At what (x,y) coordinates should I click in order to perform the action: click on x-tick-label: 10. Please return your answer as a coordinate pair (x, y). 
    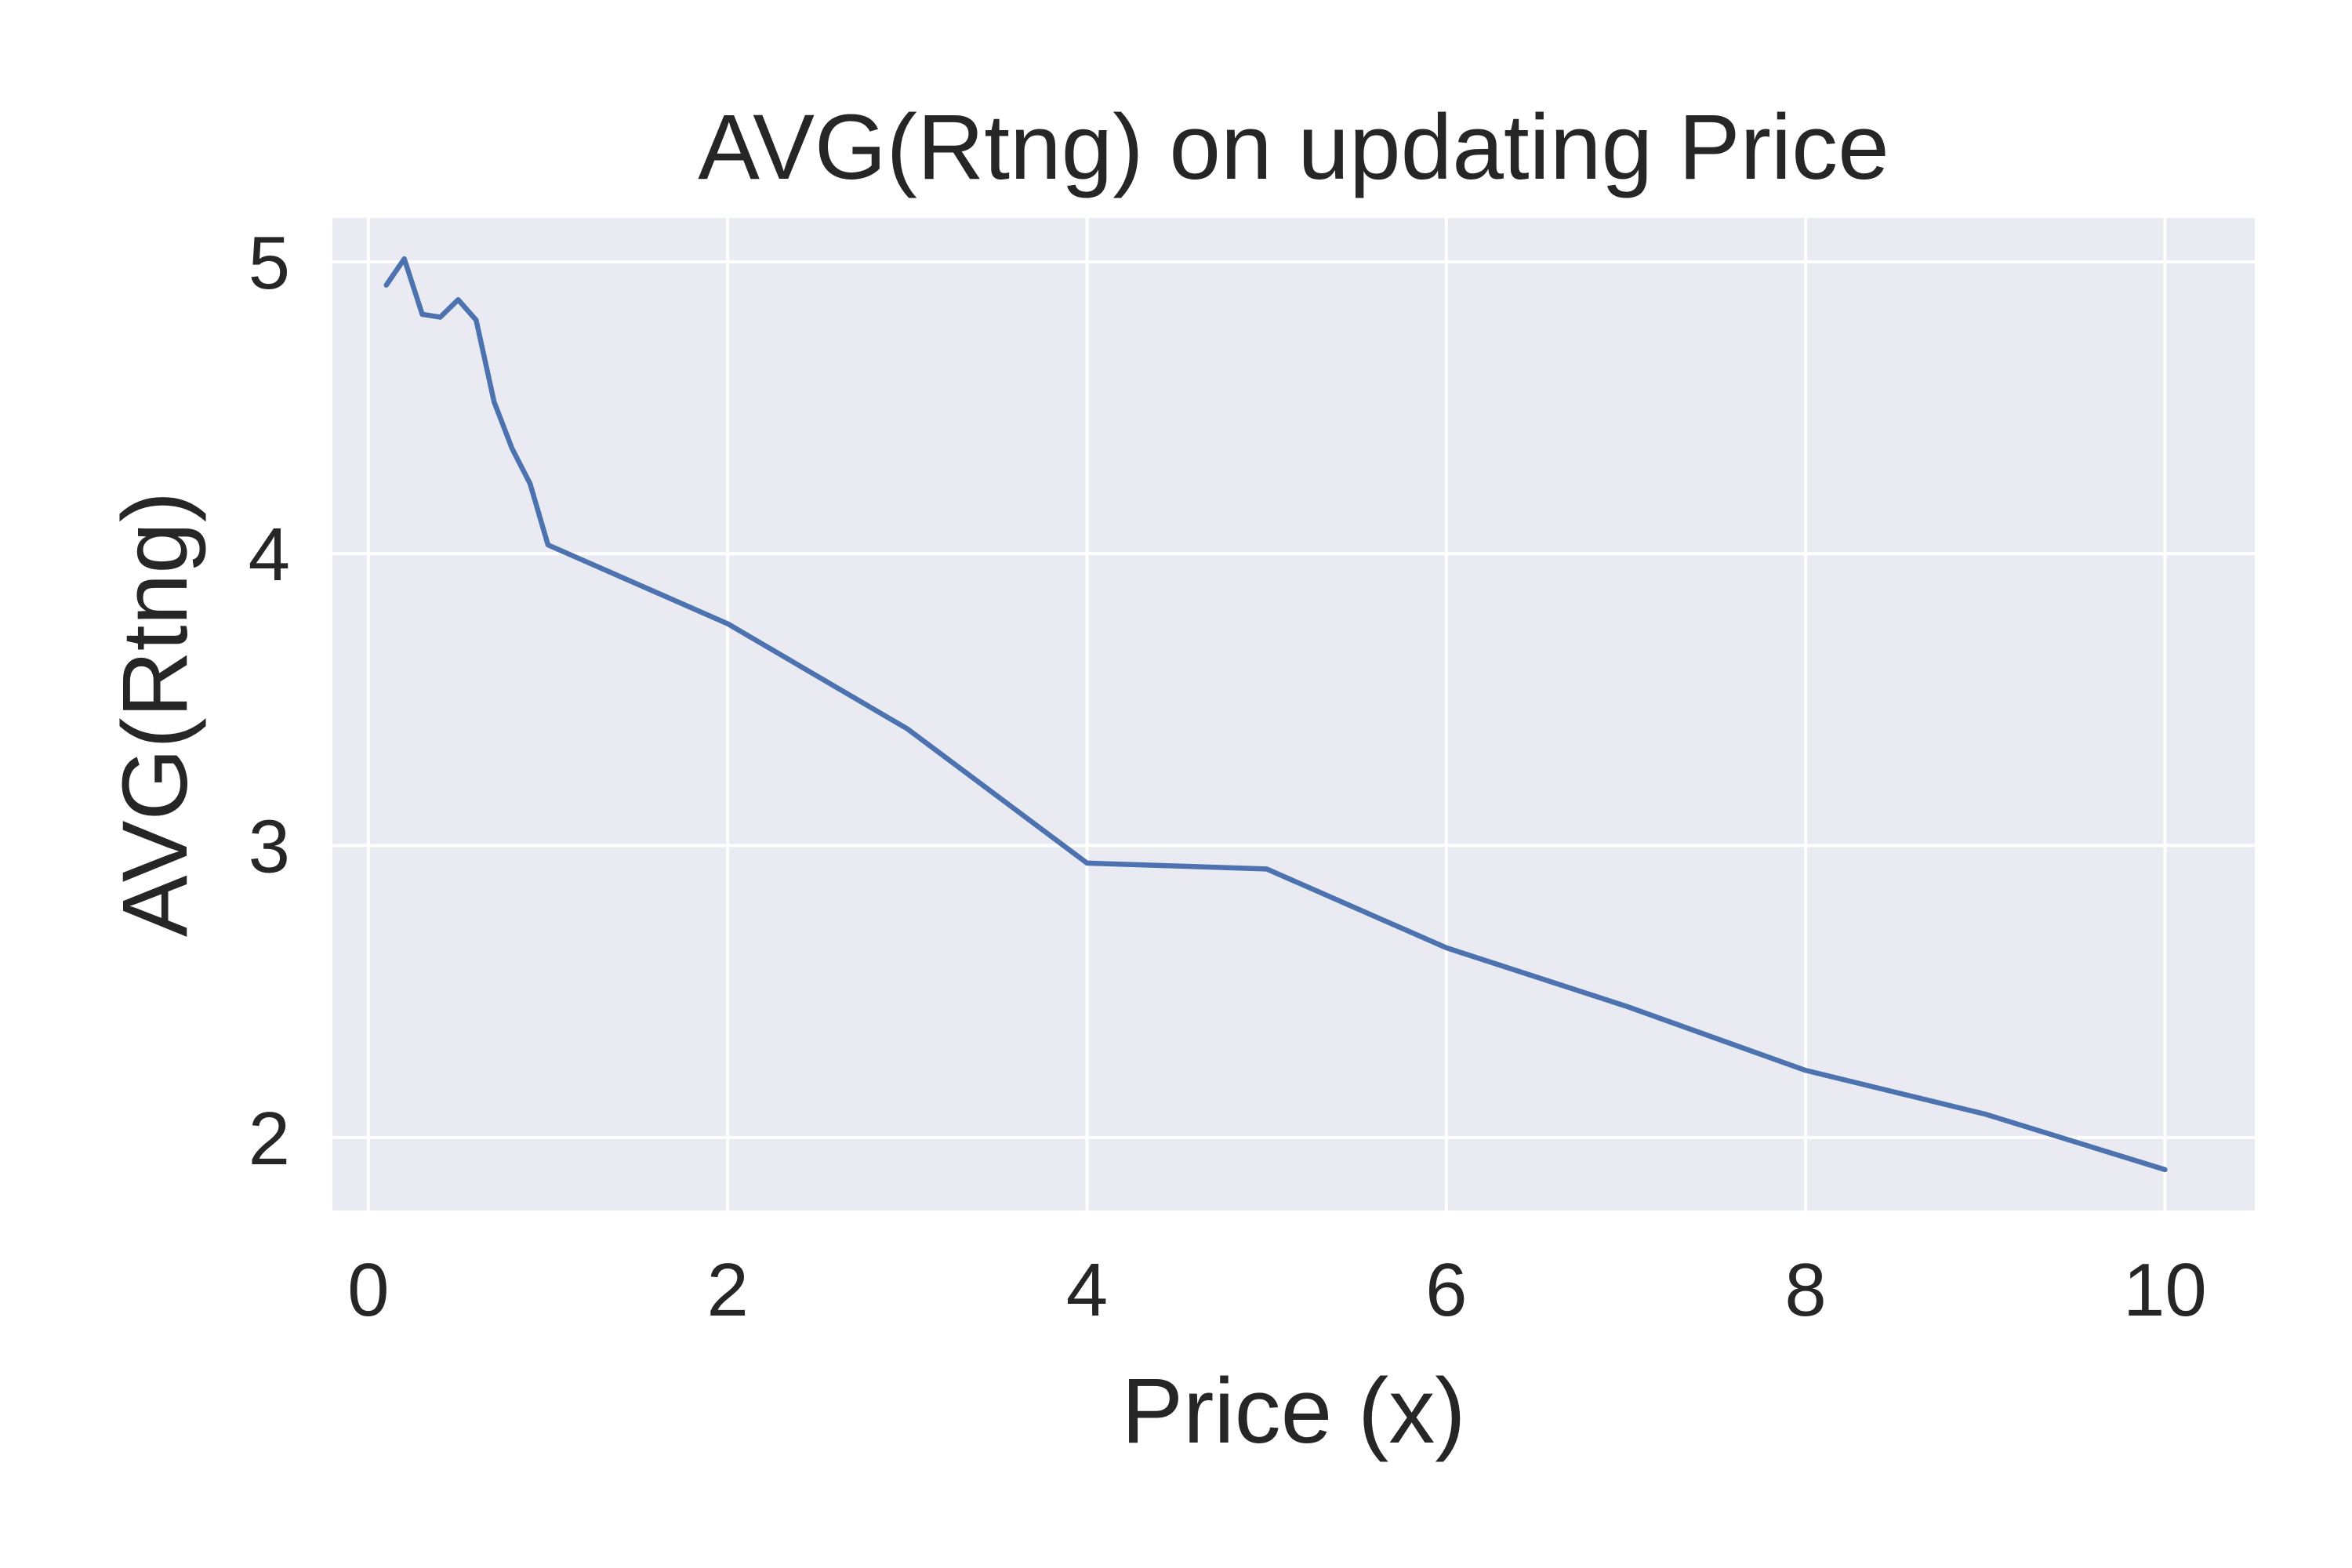
    Looking at the image, I should click on (2165, 1290).